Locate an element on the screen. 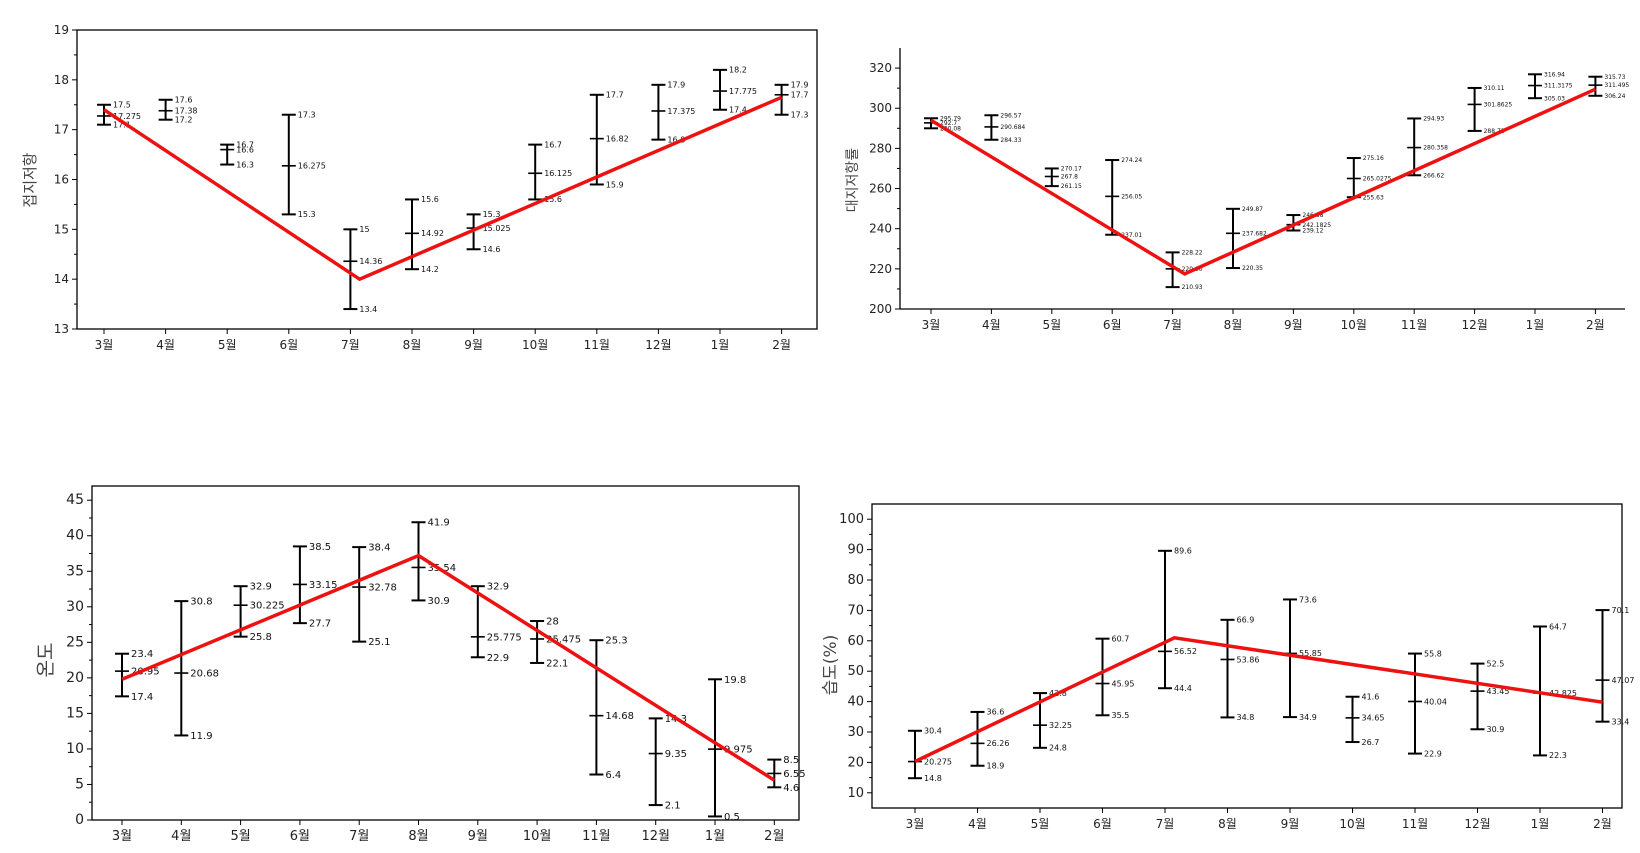 Image resolution: width=1640 pixels, height=853 pixels. errorbar-top-label: 70.1 is located at coordinates (1621, 610).